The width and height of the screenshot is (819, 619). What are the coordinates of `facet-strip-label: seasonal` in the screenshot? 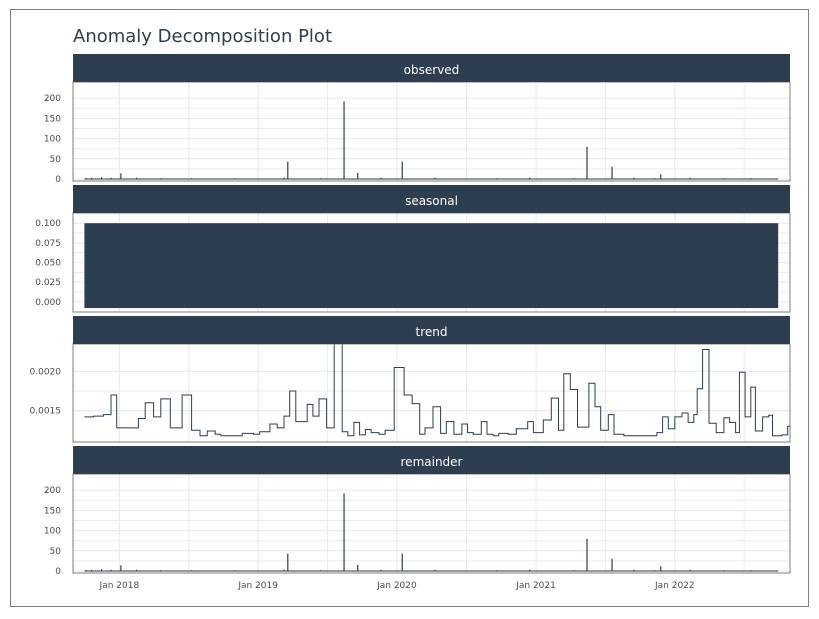 It's located at (431, 201).